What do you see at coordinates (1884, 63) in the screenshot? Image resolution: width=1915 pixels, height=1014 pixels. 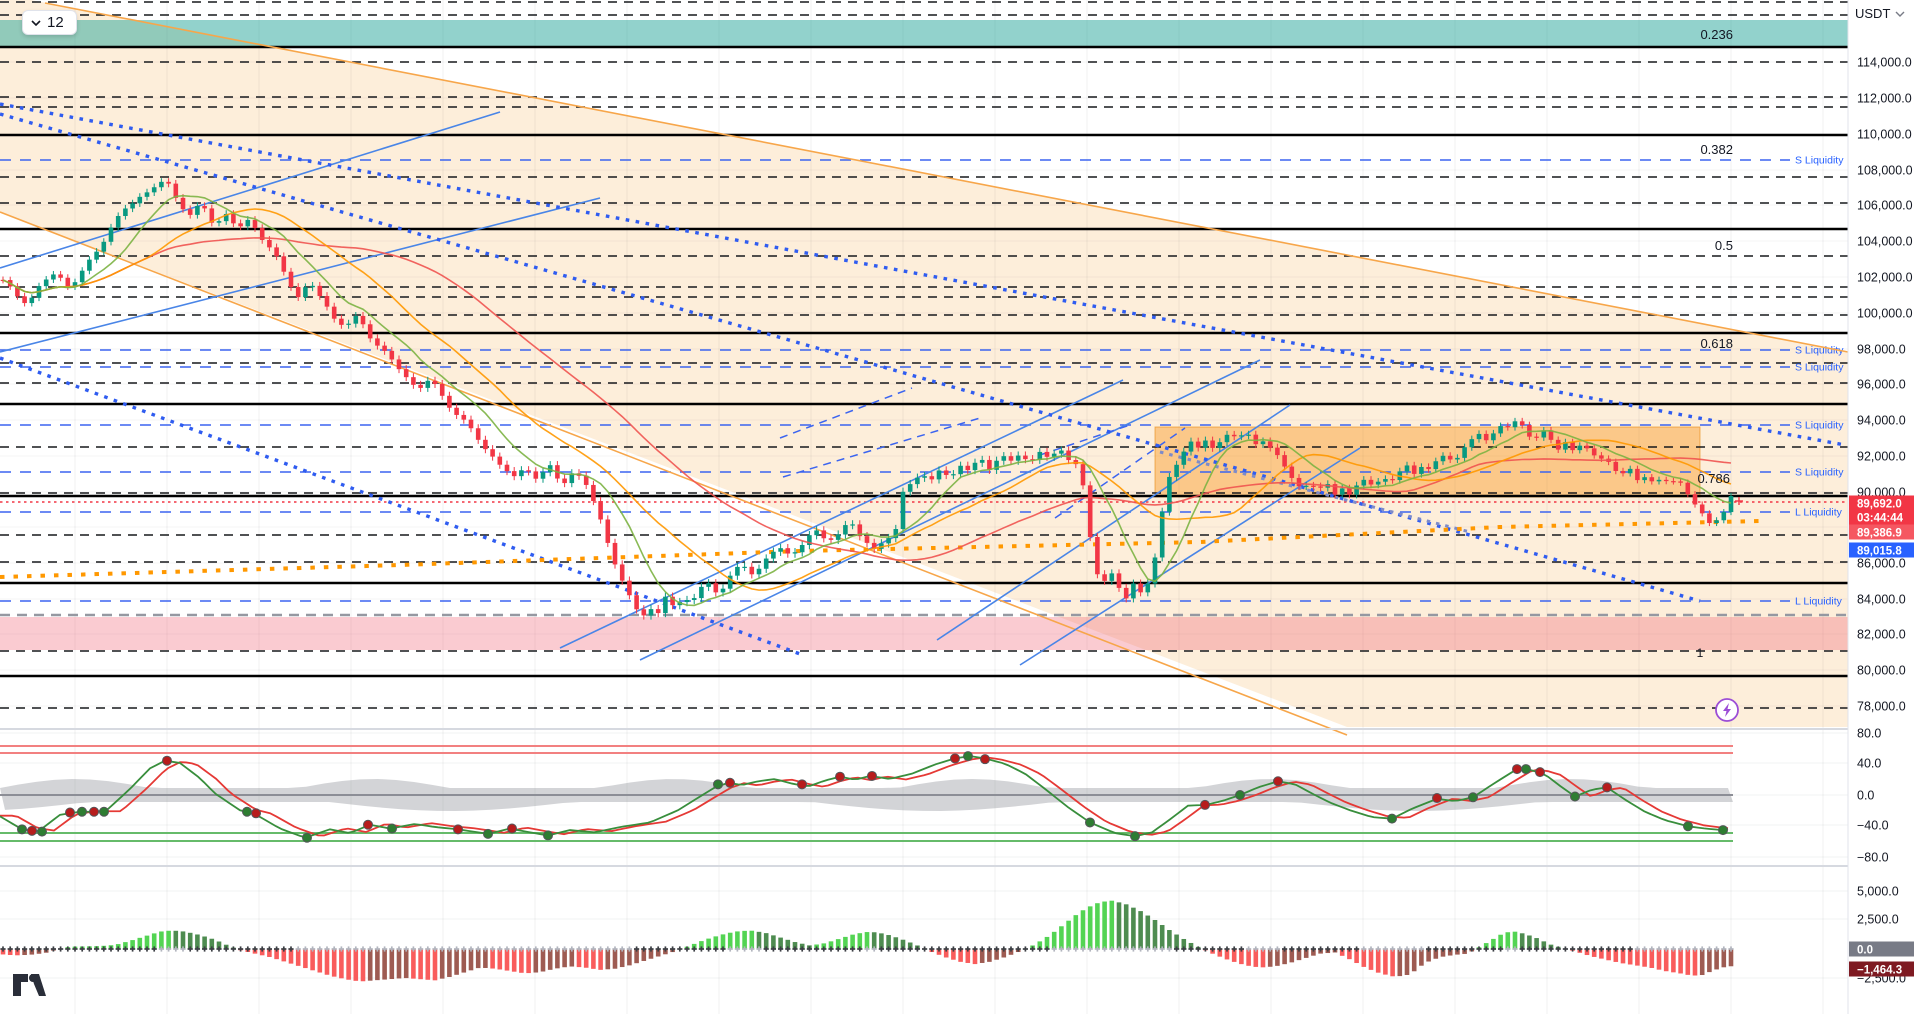 I see `svg-text: 114,000.0` at bounding box center [1884, 63].